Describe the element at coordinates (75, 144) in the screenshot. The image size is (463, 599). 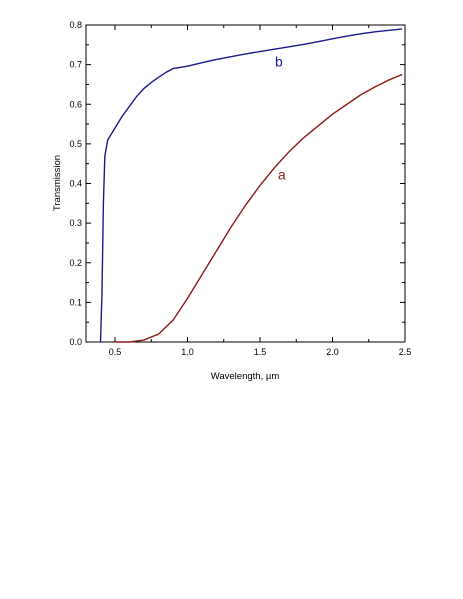
I see `y-tick-label: 0.5` at that location.